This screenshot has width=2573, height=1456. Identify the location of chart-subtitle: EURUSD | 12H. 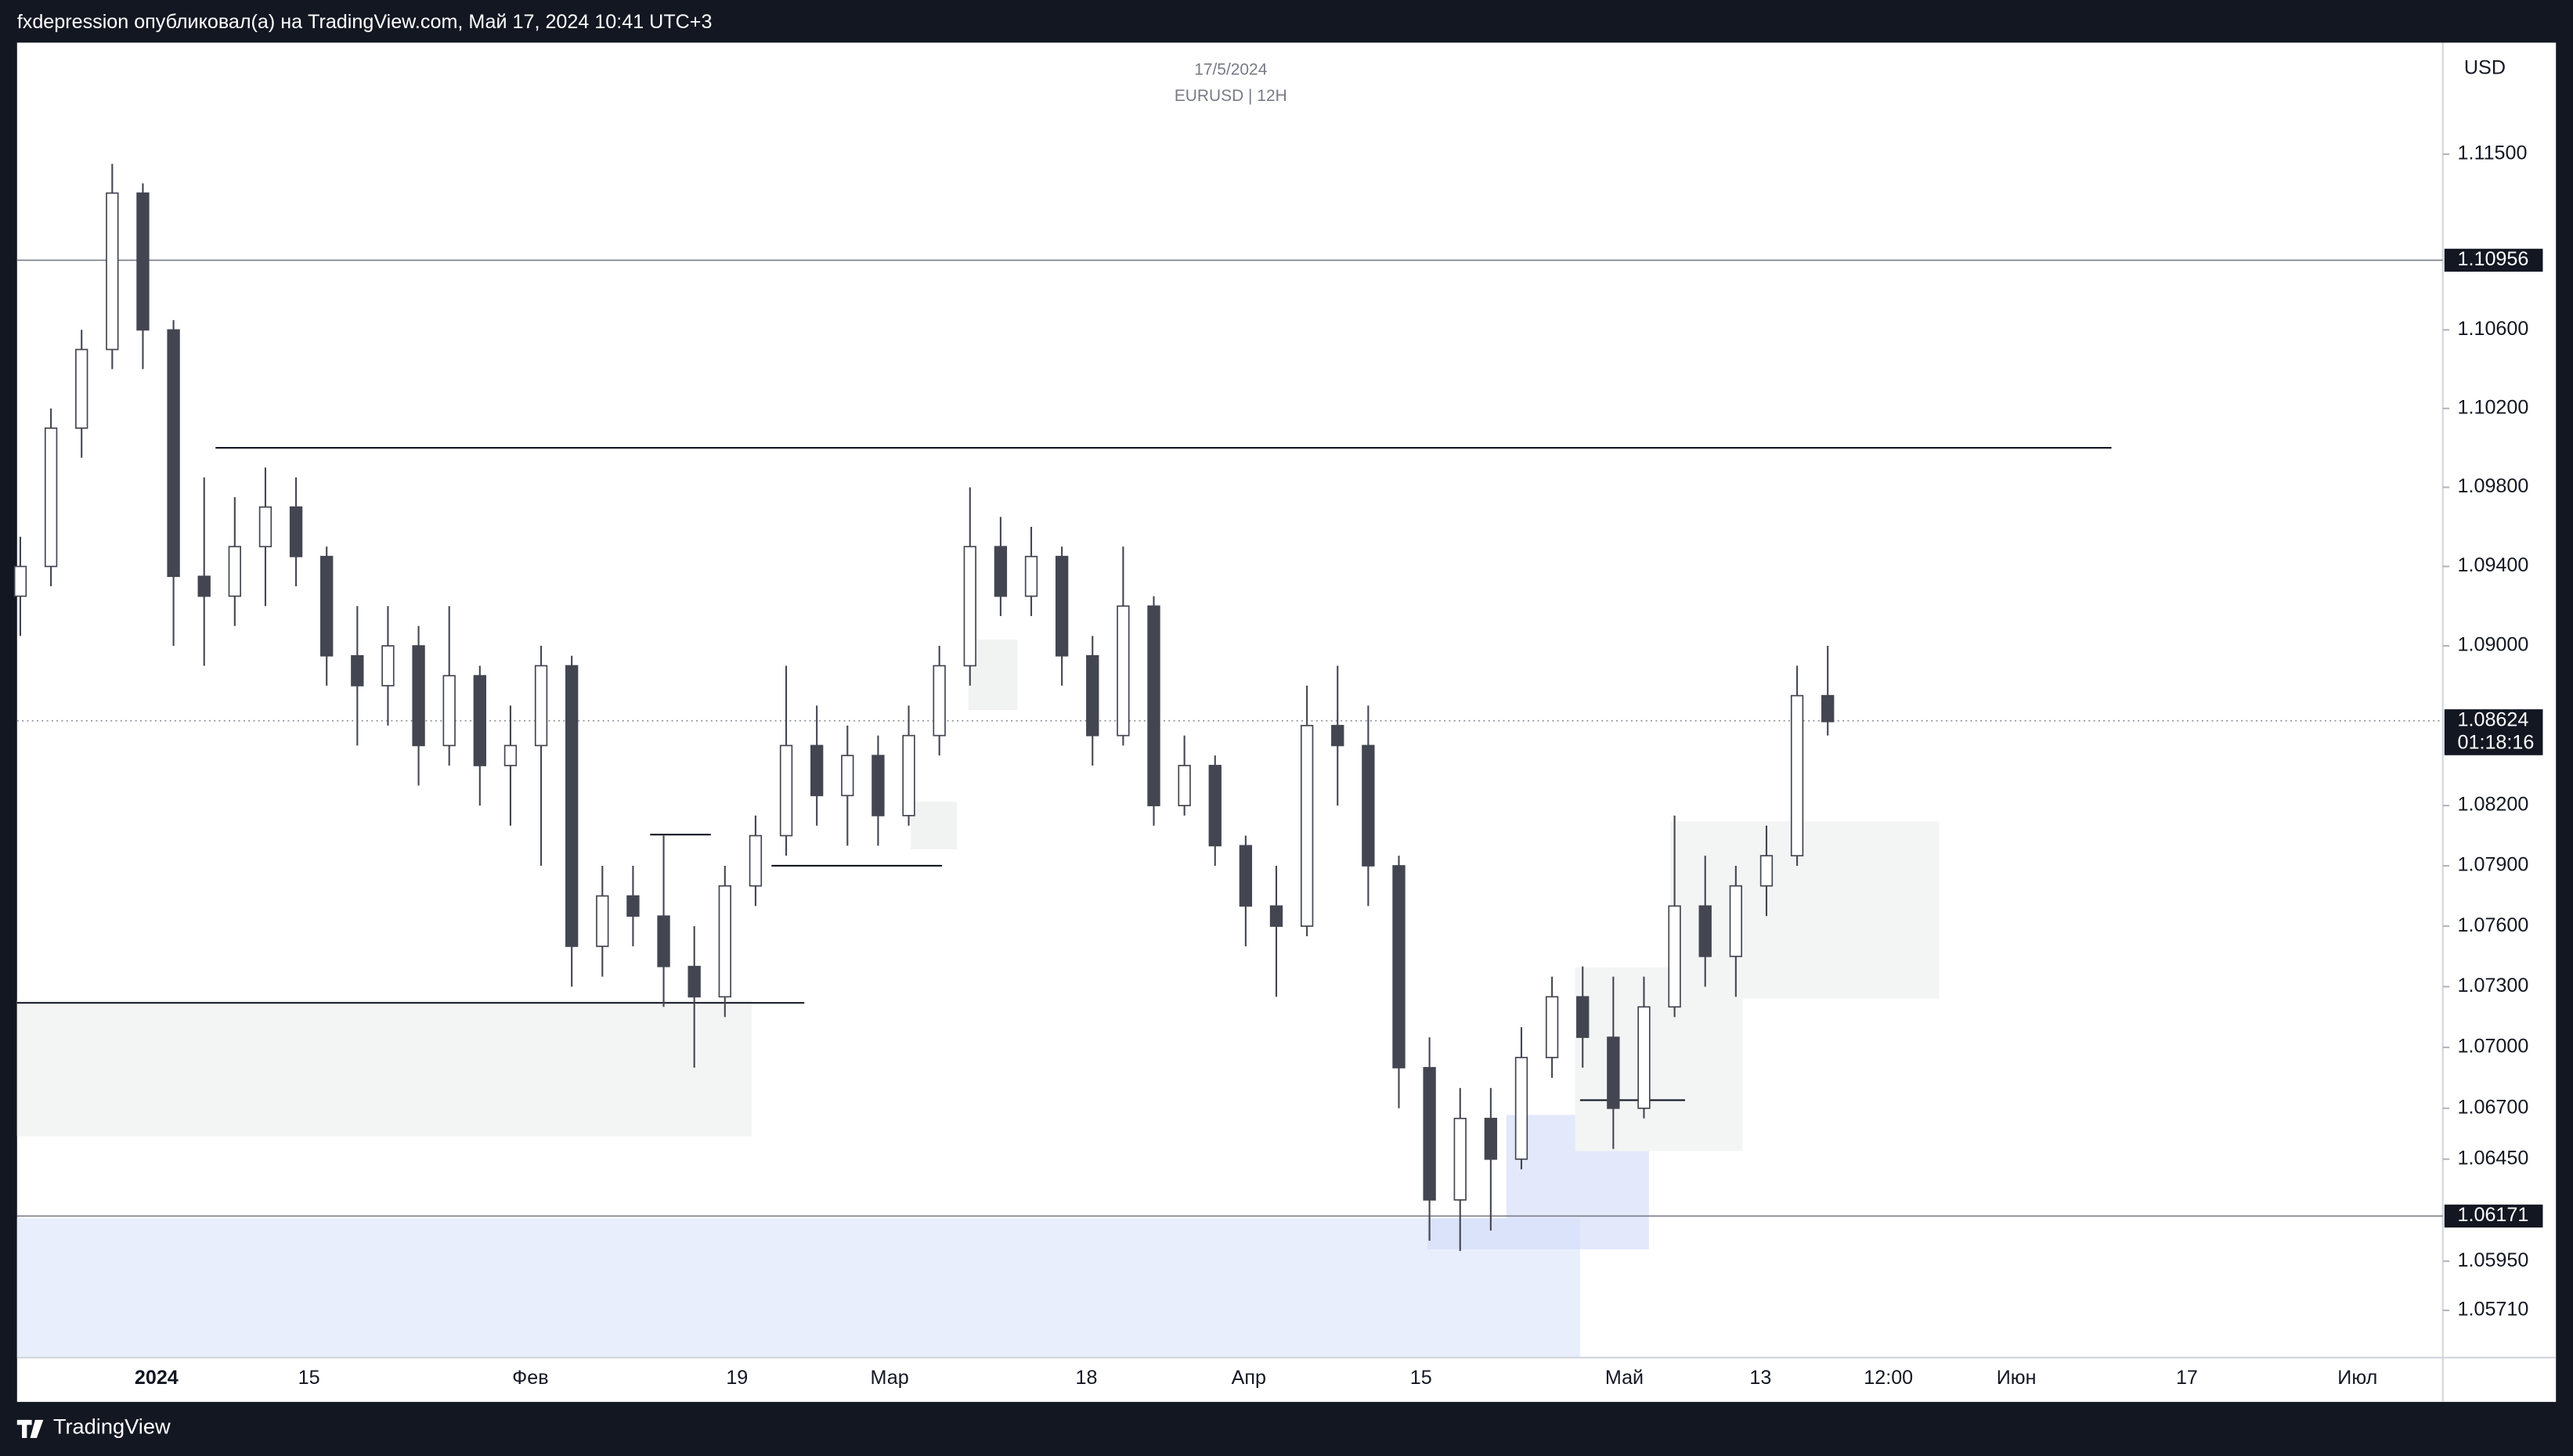
(1231, 96).